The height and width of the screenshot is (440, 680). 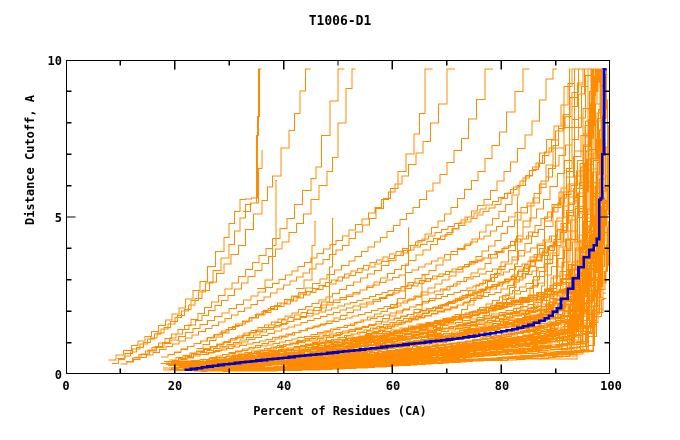 What do you see at coordinates (58, 218) in the screenshot?
I see `y-tick-label-5: 5` at bounding box center [58, 218].